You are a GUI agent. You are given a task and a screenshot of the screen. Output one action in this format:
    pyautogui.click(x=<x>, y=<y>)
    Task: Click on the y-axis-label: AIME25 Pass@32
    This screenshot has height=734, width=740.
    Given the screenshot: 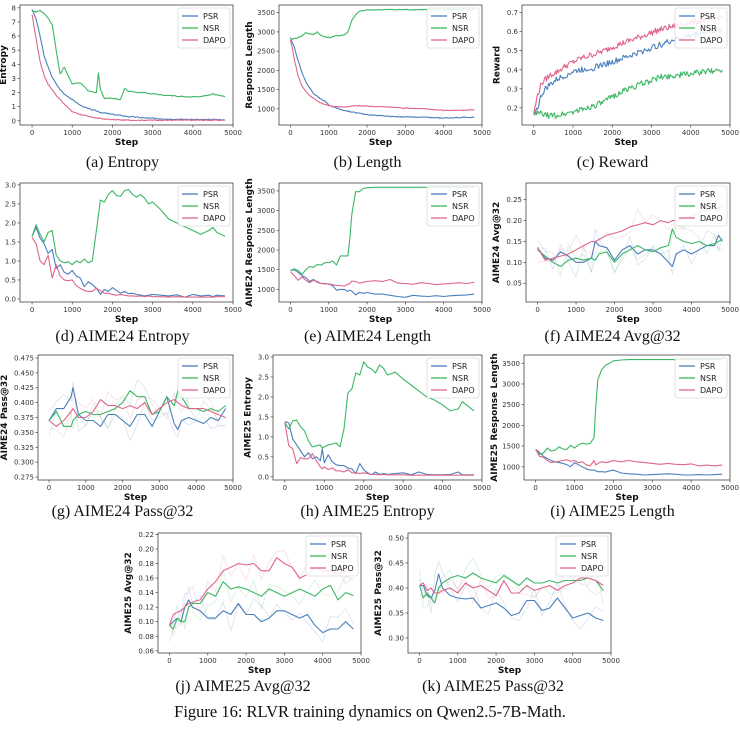 What is the action you would take?
    pyautogui.click(x=379, y=593)
    